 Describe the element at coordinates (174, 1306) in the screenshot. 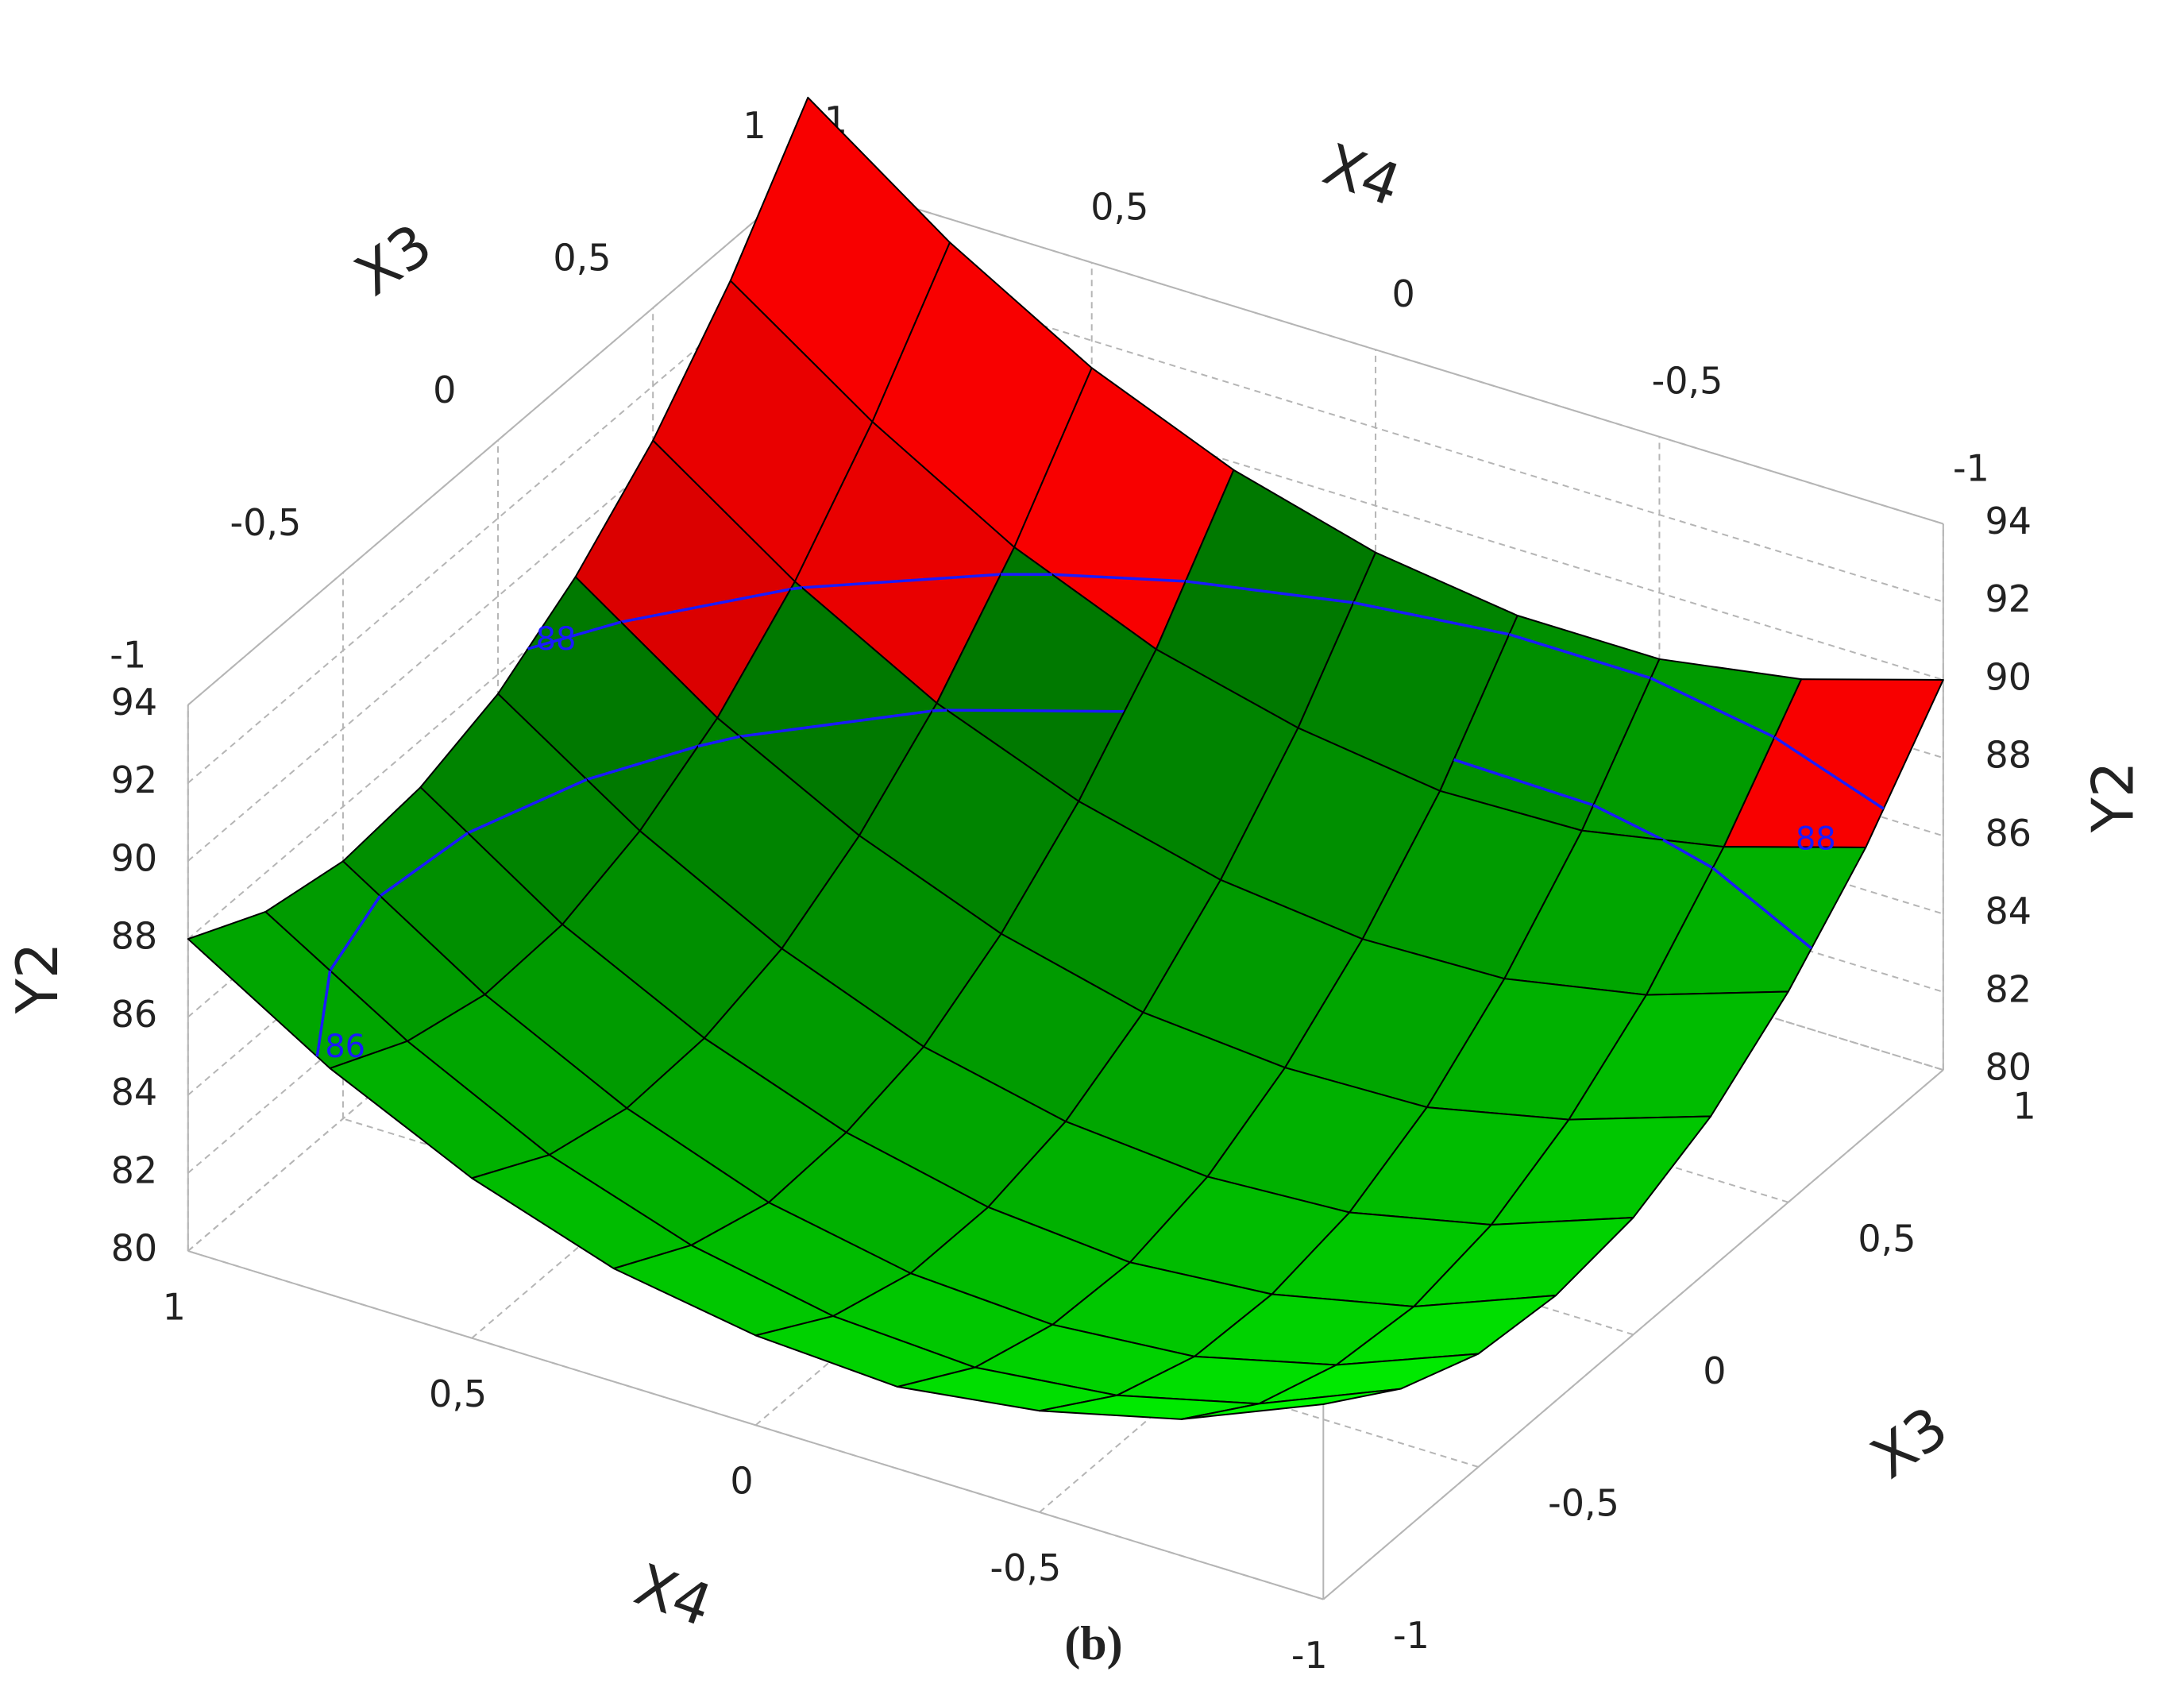

I see `x-tick-label: 1` at that location.